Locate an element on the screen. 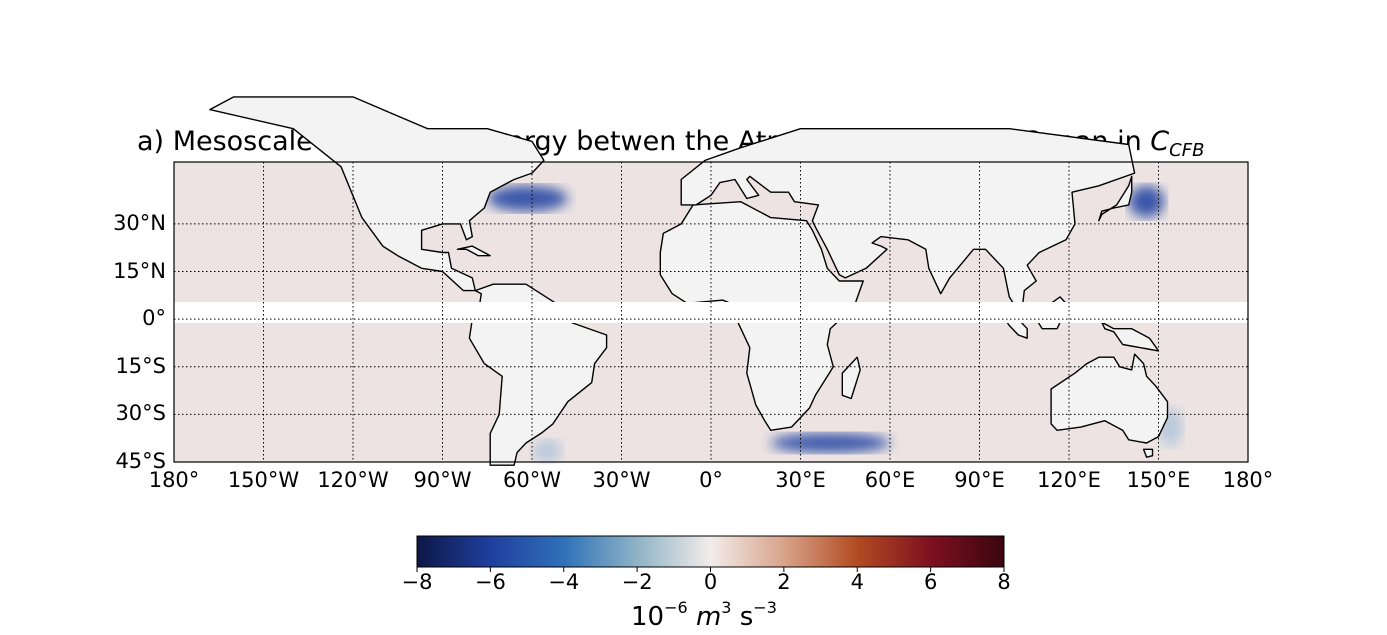  land-eurasia is located at coordinates (908, 222).